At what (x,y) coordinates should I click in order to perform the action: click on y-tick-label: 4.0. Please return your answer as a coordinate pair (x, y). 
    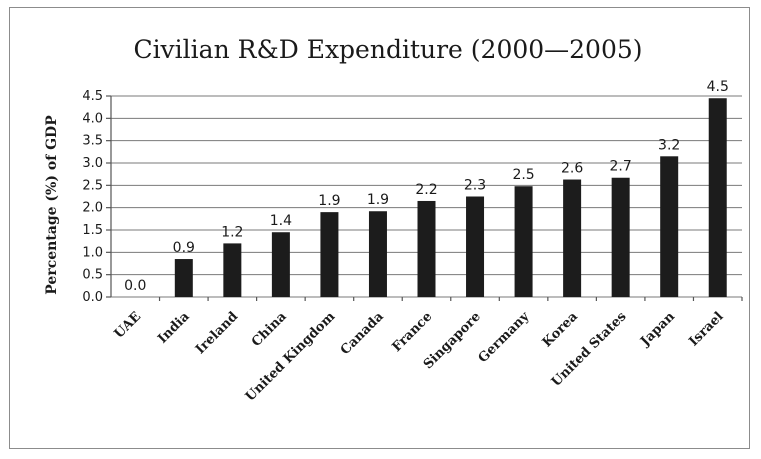
    Looking at the image, I should click on (92, 118).